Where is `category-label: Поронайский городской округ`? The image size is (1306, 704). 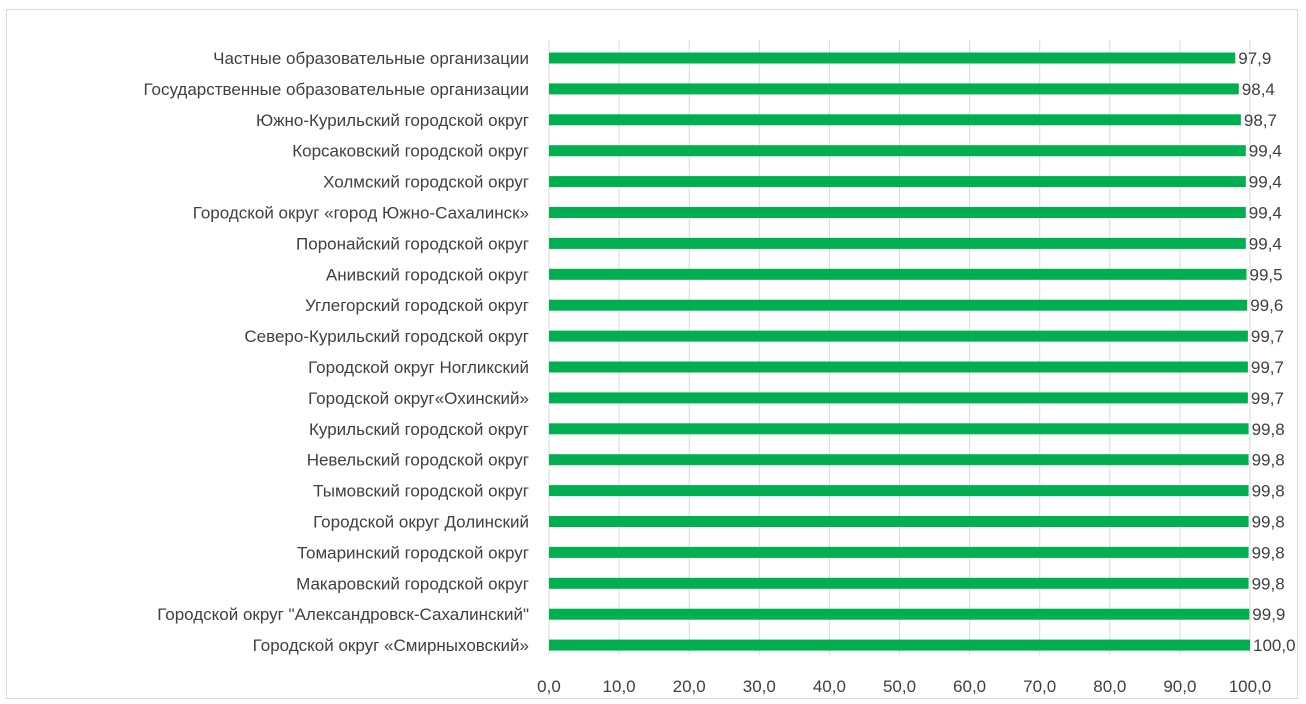 category-label: Поронайский городской округ is located at coordinates (412, 243).